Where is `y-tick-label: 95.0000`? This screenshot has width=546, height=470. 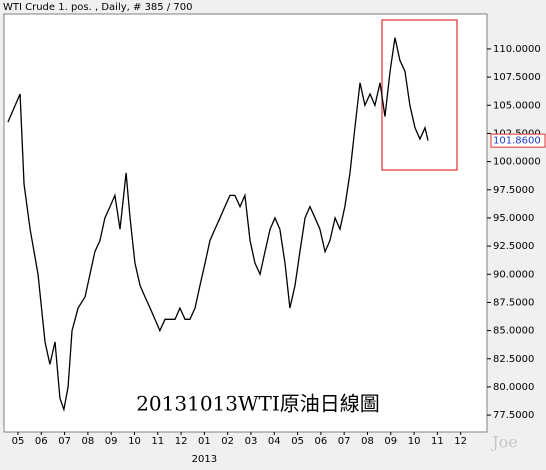
y-tick-label: 95.0000 is located at coordinates (513, 218).